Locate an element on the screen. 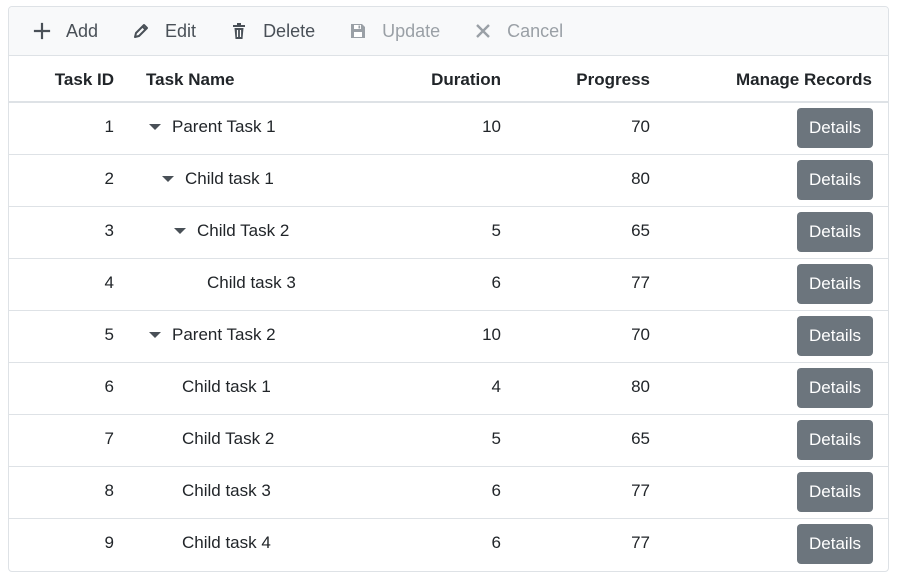 This screenshot has height=579, width=899. task-id-cell: 6 is located at coordinates (109, 386).